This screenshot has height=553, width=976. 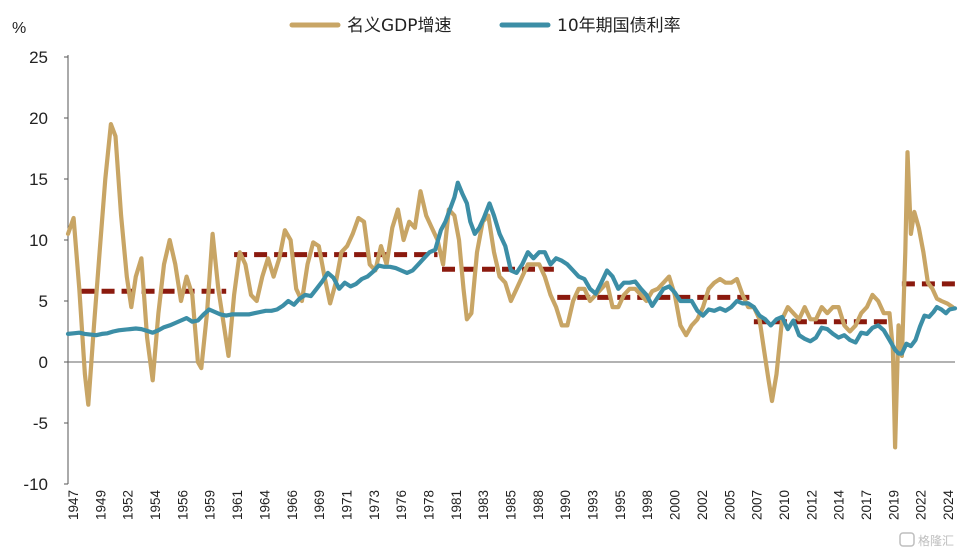 What do you see at coordinates (675, 505) in the screenshot?
I see `x-tick-label: 2000` at bounding box center [675, 505].